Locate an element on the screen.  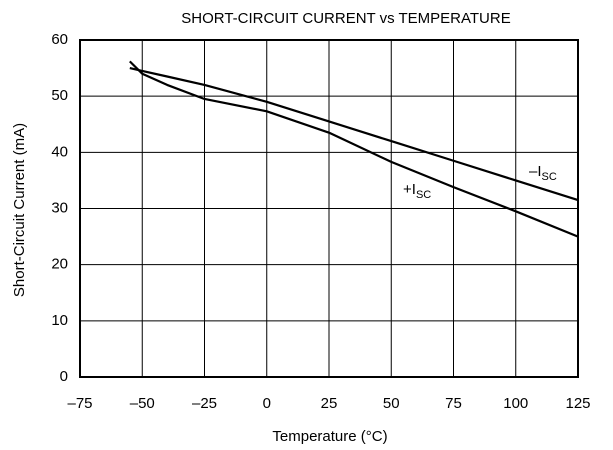
x-tick-label: –25 is located at coordinates (204, 403).